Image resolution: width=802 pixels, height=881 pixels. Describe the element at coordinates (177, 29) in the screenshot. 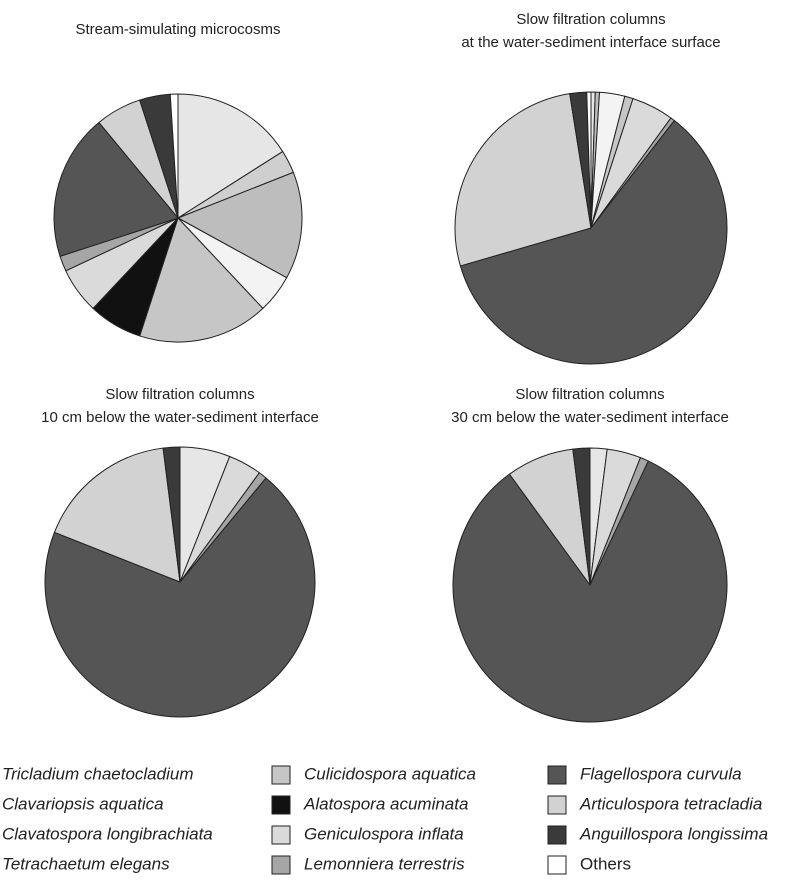

I see `chart-title: Stream-simulating microcosms` at that location.